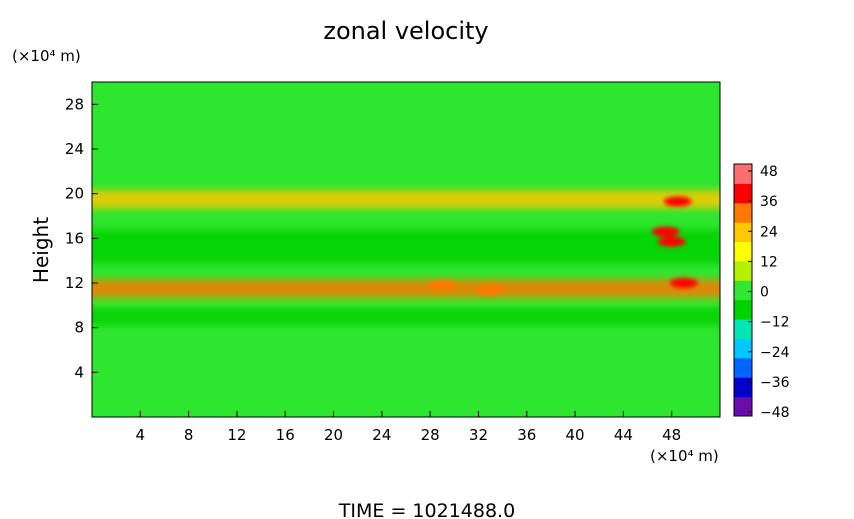  What do you see at coordinates (79, 328) in the screenshot?
I see `y-tick-label: 8` at bounding box center [79, 328].